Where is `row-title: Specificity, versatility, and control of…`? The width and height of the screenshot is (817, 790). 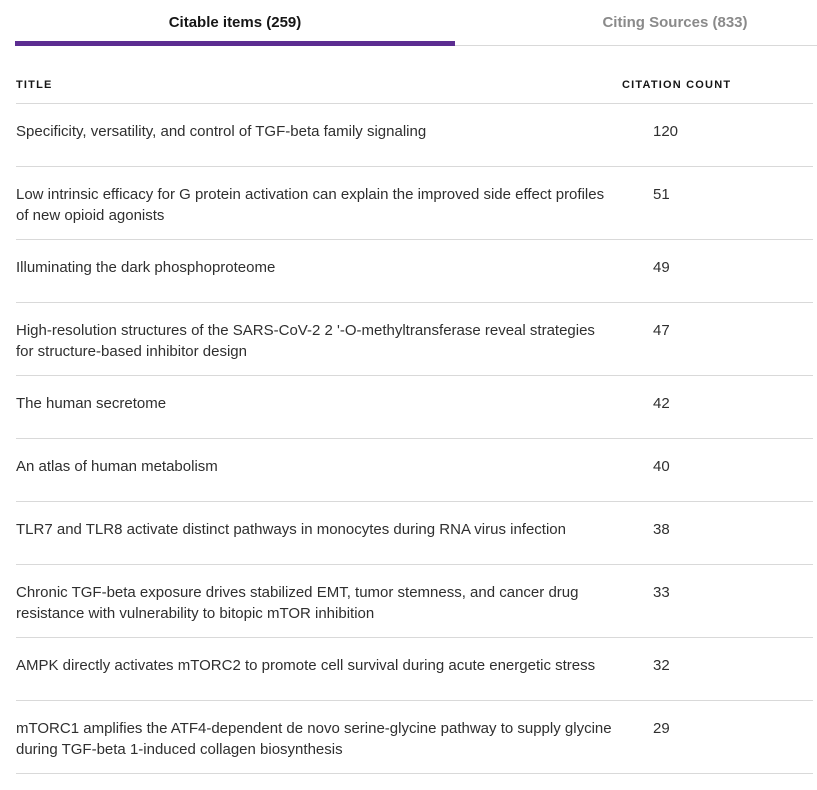 row-title: Specificity, versatility, and control of… is located at coordinates (221, 131).